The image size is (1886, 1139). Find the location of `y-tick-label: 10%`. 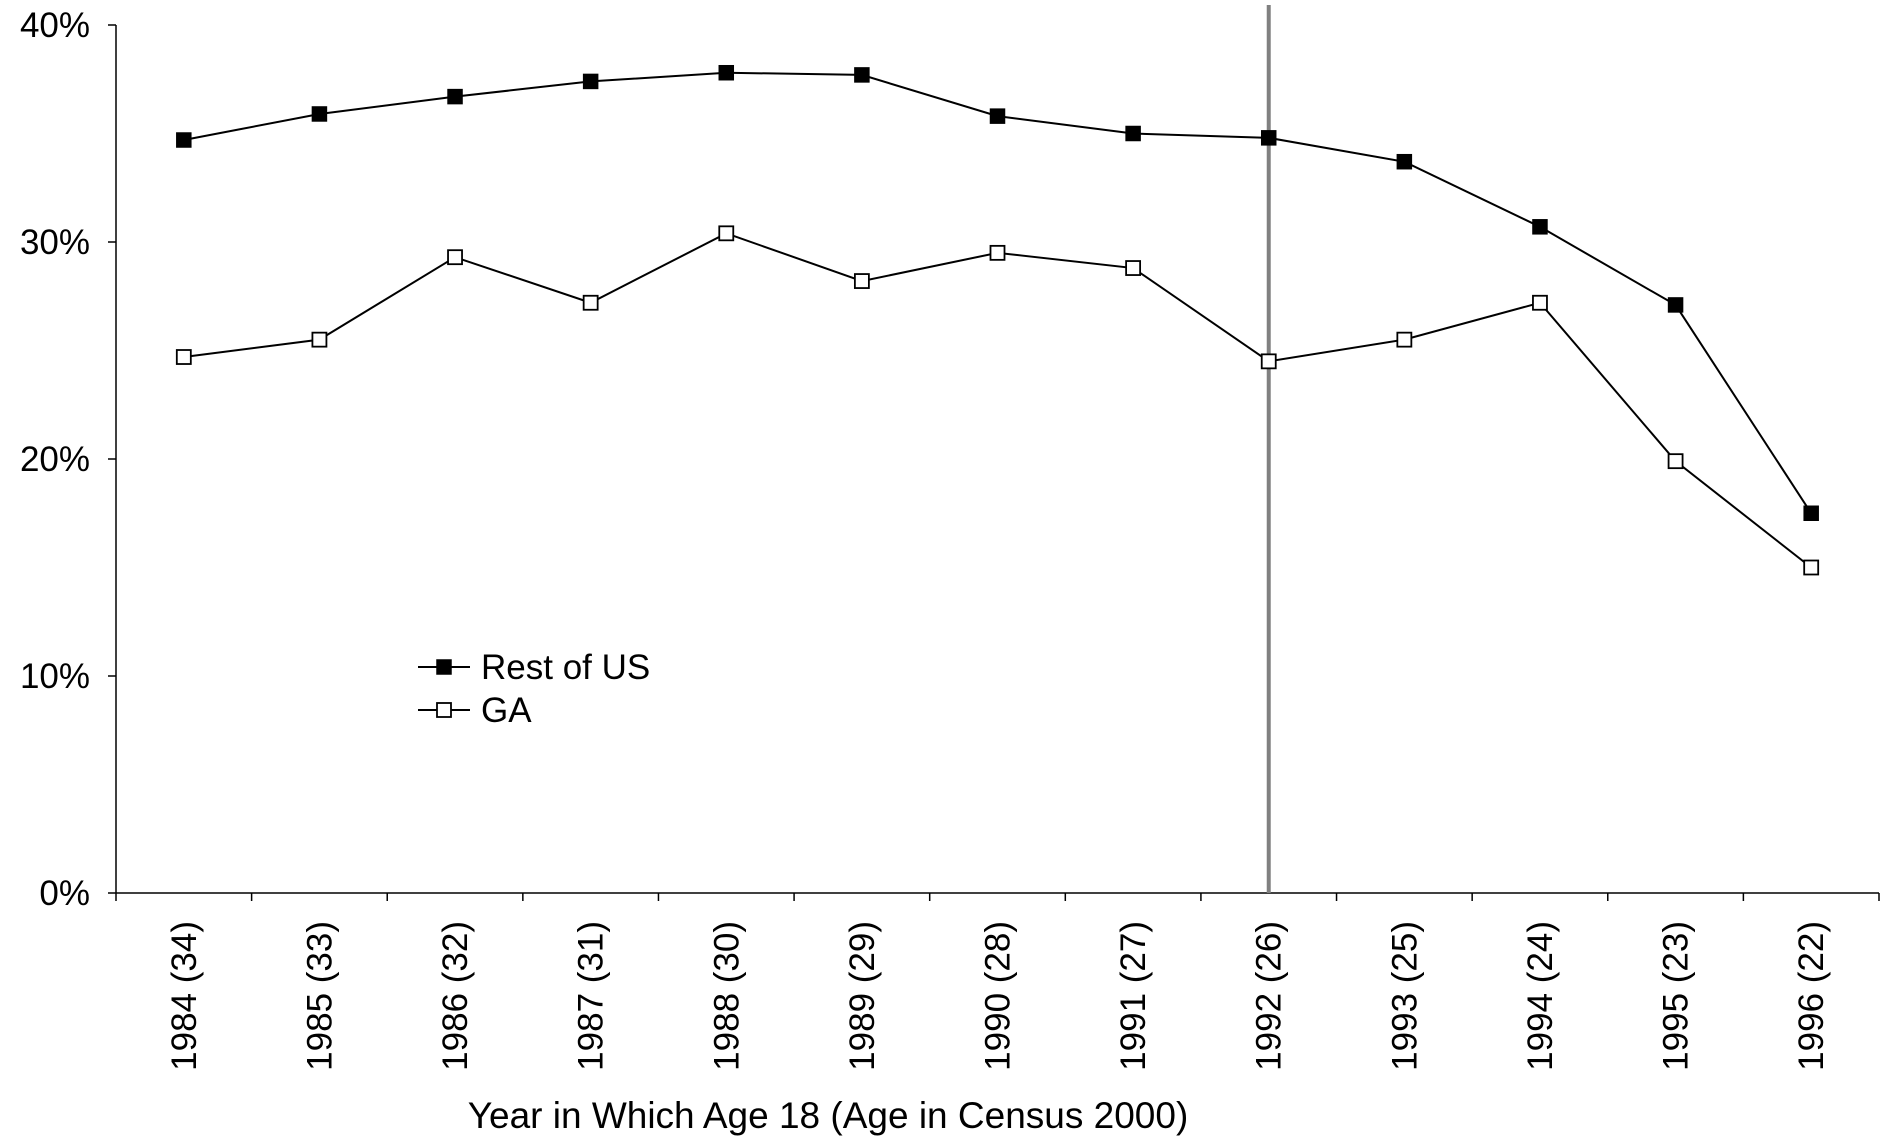

y-tick-label: 10% is located at coordinates (55, 676).